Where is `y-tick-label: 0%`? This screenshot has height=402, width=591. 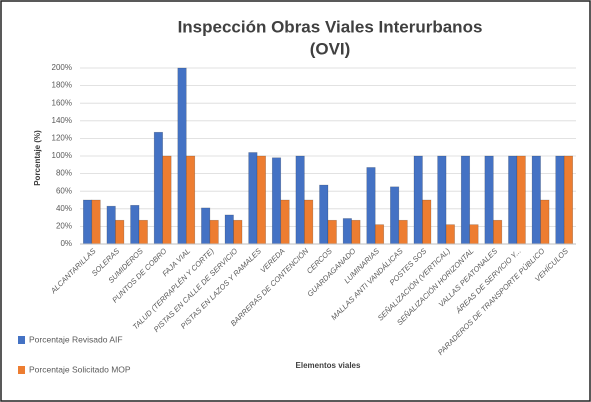
y-tick-label: 0% is located at coordinates (66, 243).